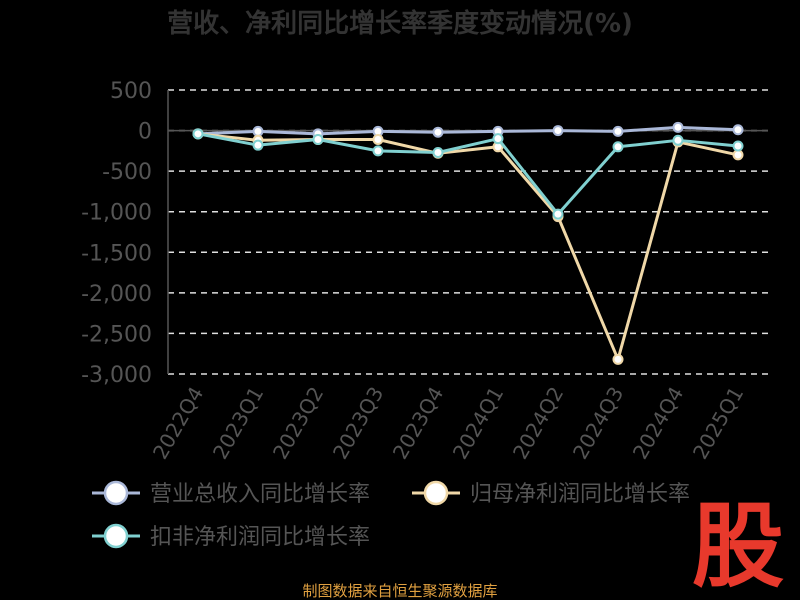  Describe the element at coordinates (116, 213) in the screenshot. I see `y-tick-label: -1,000` at that location.